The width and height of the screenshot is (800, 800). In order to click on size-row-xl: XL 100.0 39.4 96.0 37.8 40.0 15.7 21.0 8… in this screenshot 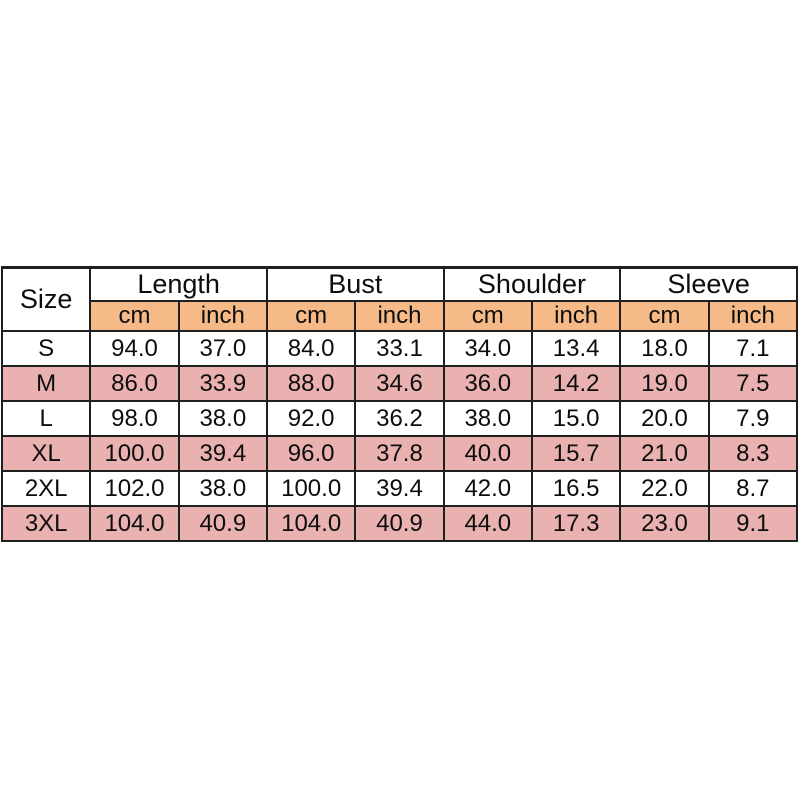, I will do `click(399, 453)`.